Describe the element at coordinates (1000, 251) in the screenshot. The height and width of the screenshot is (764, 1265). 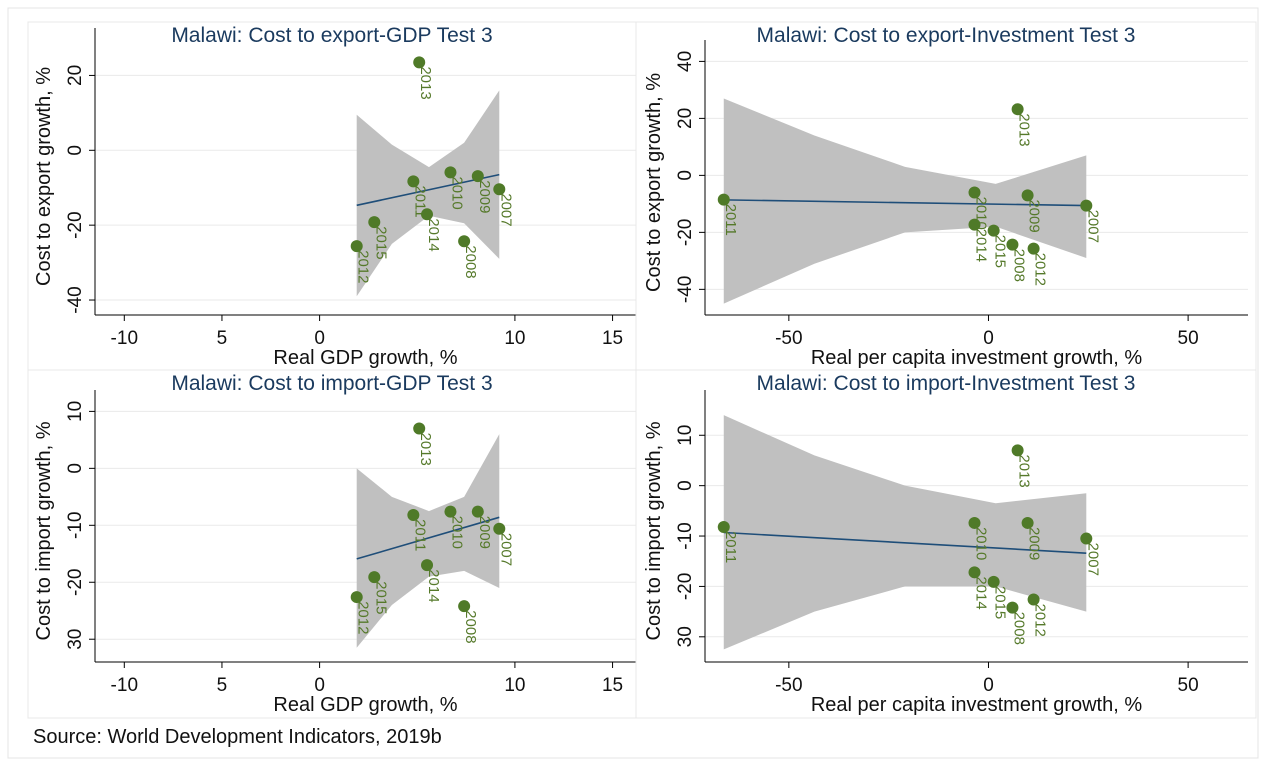
I see `point-label: 2015` at that location.